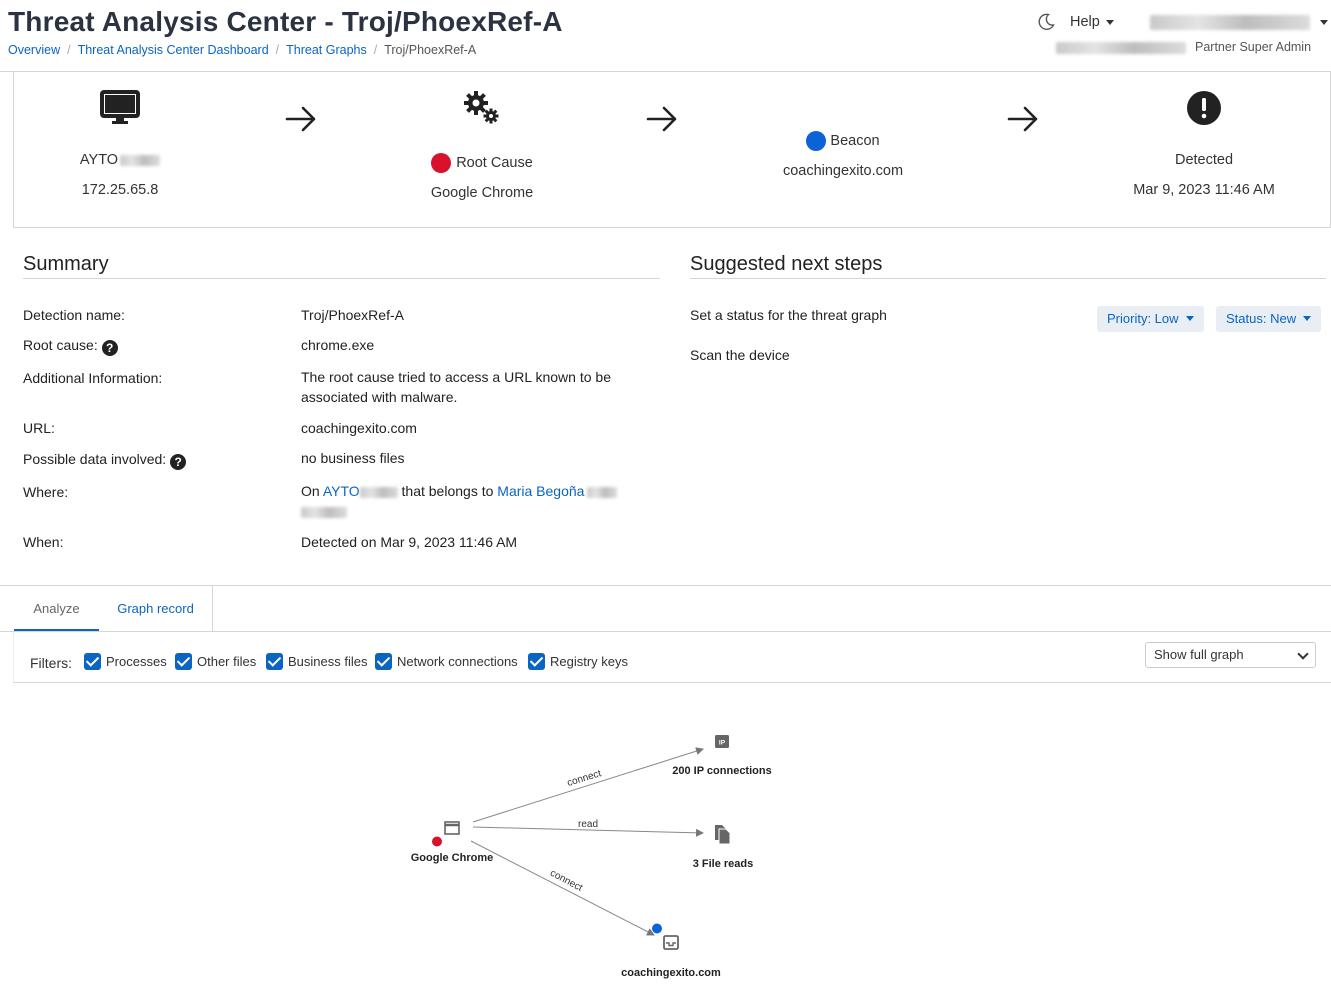 Image resolution: width=1331 pixels, height=993 pixels. I want to click on breadcrumb-current: Troj/PhoexRef-A, so click(430, 50).